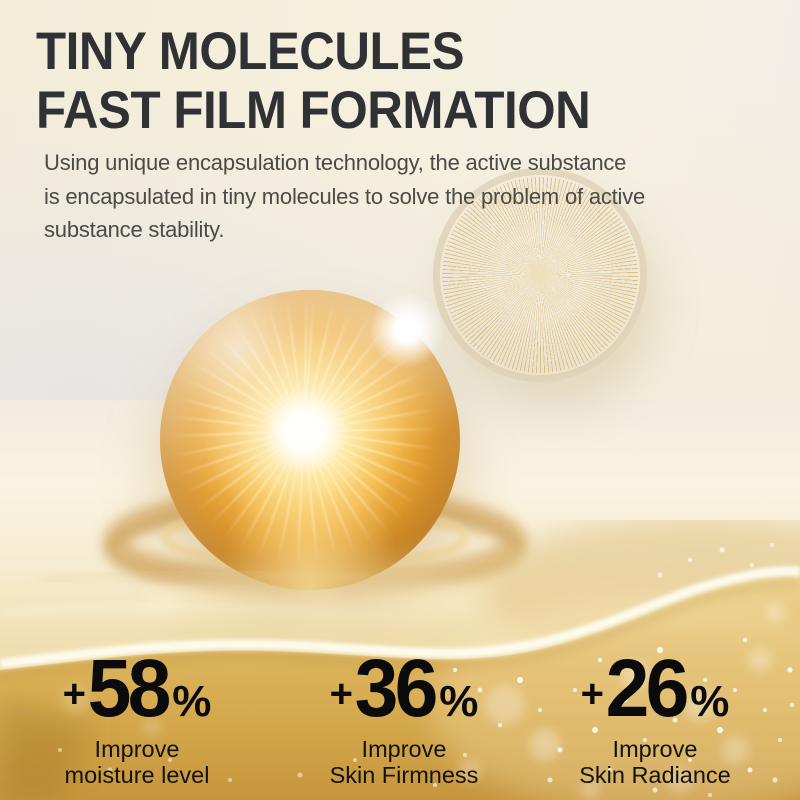  I want to click on stat-moisture-value: + 58 %, so click(137, 688).